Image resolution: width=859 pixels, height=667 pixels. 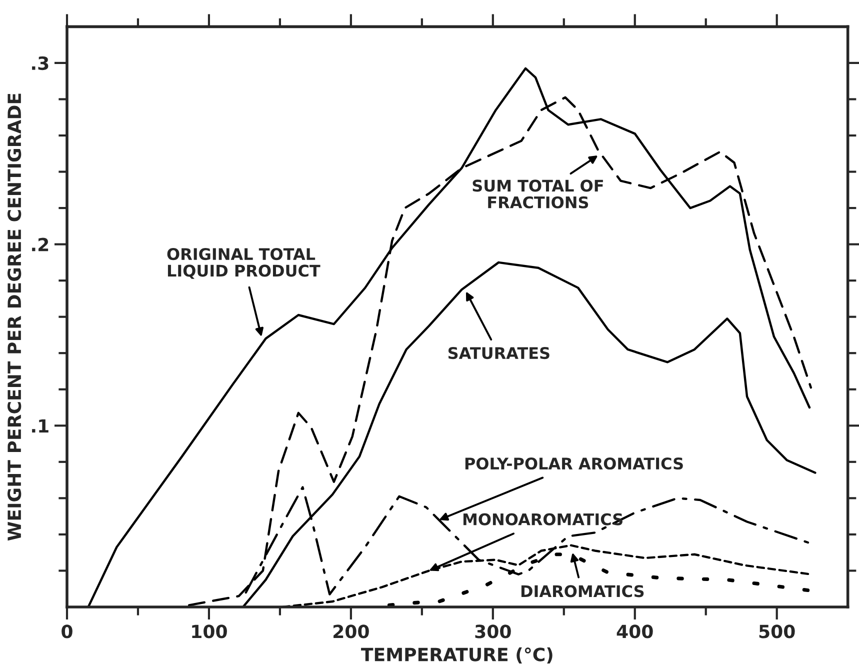 I want to click on x-tick-label: 300, so click(x=493, y=631).